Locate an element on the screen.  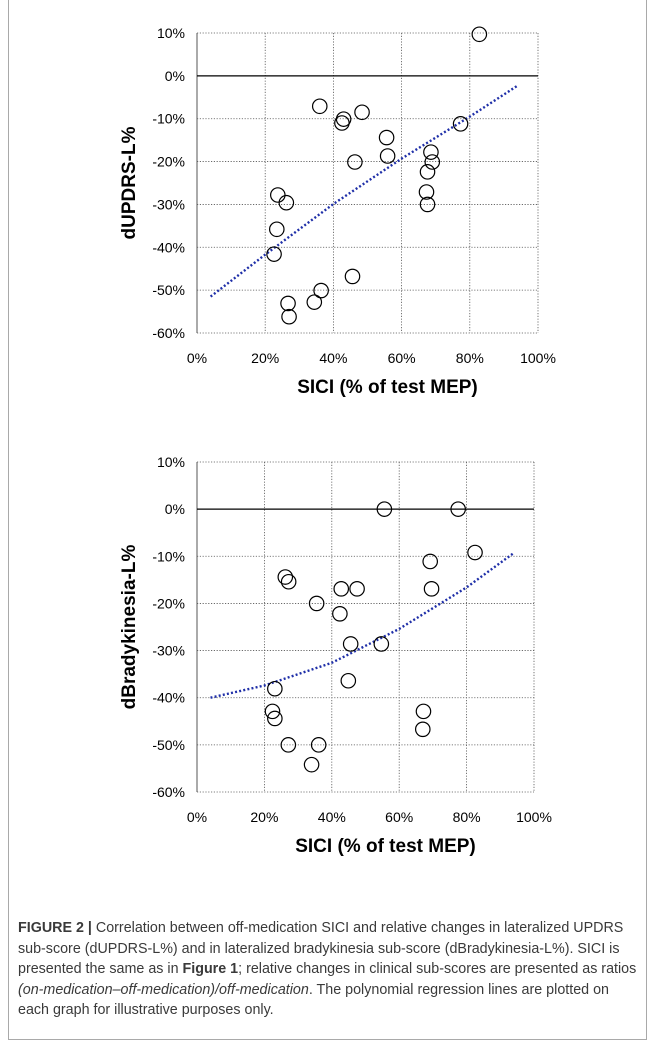
y-axis-title: dBradykinesia-L% is located at coordinates (129, 627).